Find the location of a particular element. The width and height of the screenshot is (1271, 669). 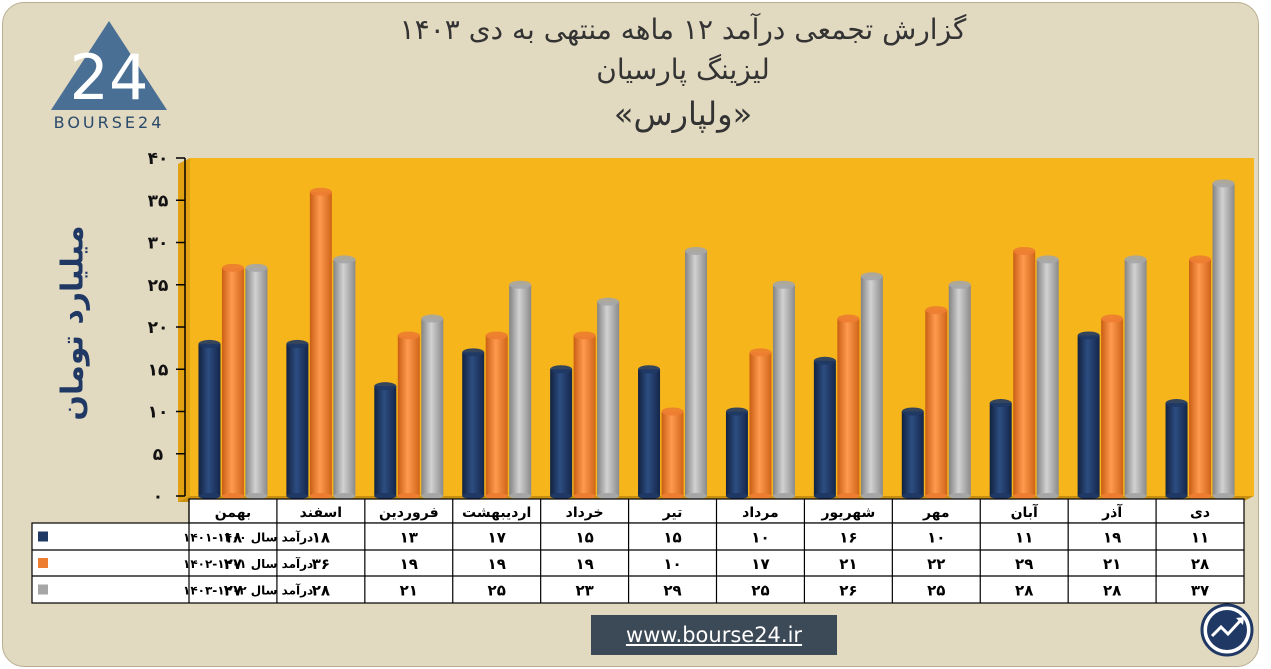

logo-mark-text: 24 is located at coordinates (109, 77).